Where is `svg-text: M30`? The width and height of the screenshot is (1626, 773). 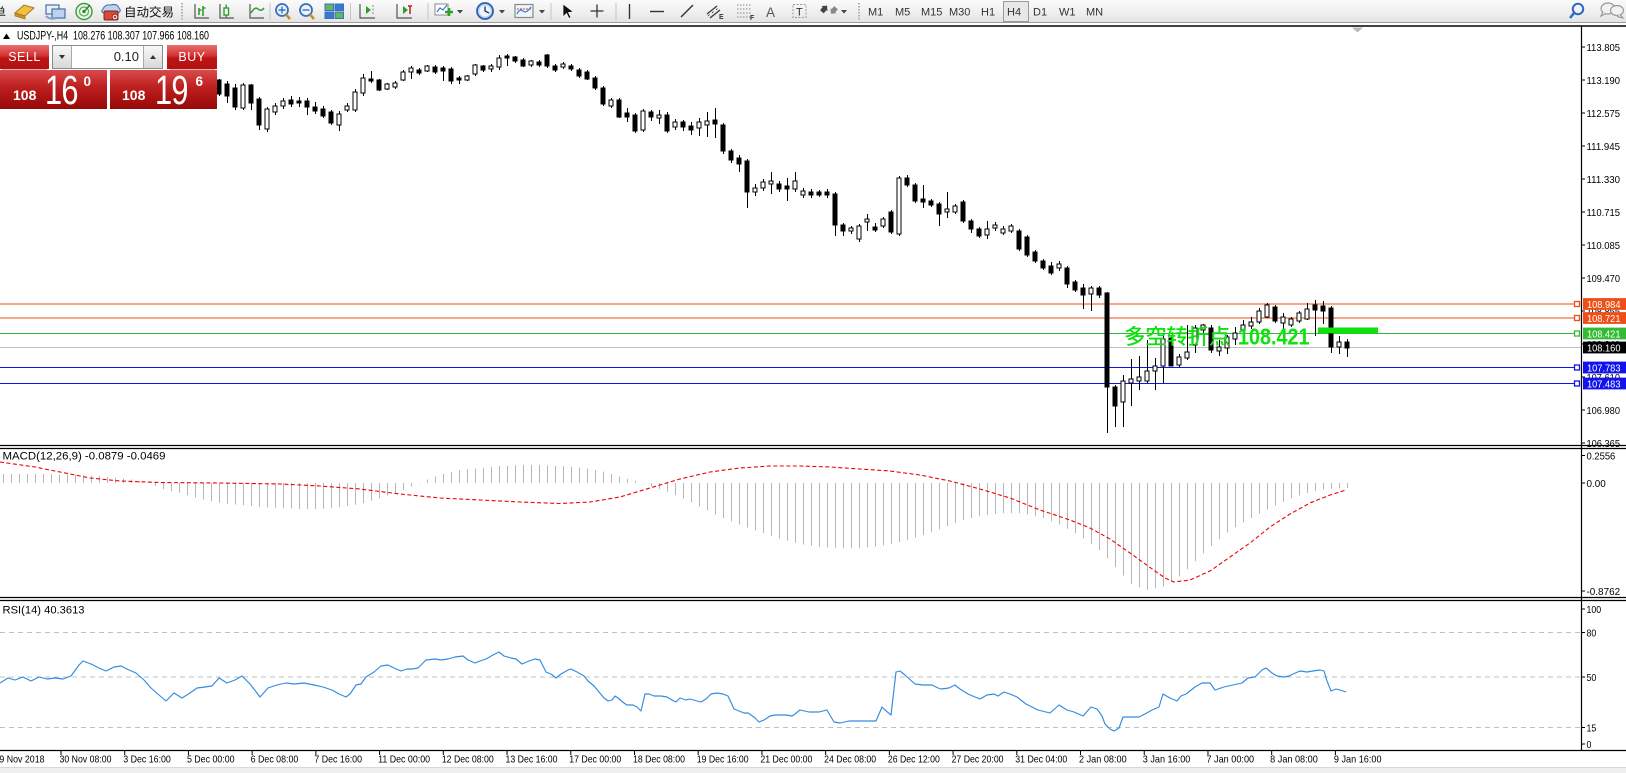 svg-text: M30 is located at coordinates (959, 13).